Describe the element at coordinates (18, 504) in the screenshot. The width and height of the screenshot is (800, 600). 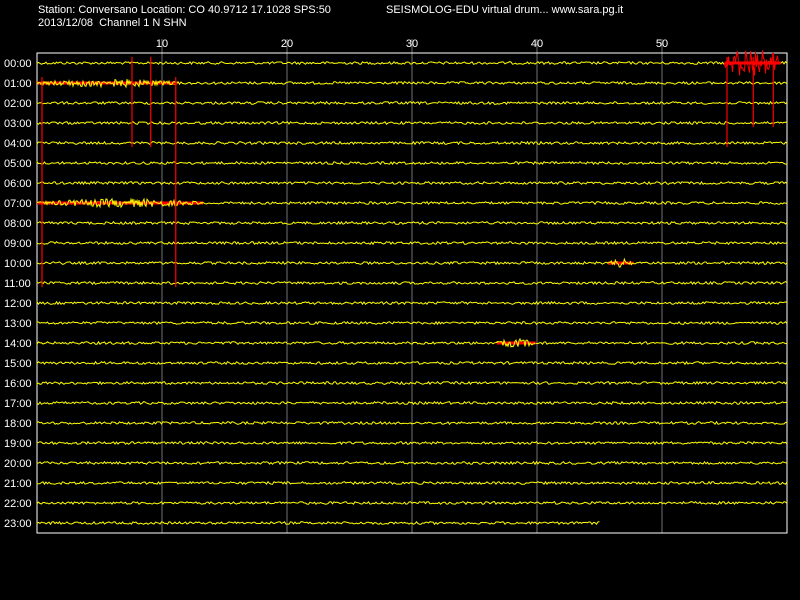
I see `hour-label-2200: 22:00` at that location.